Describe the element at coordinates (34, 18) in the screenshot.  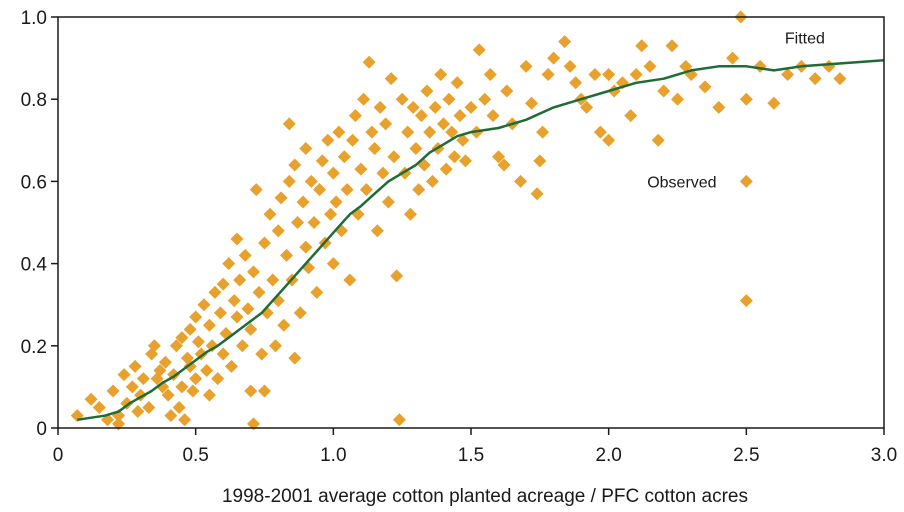
I see `y-tick-label: 1.0` at that location.